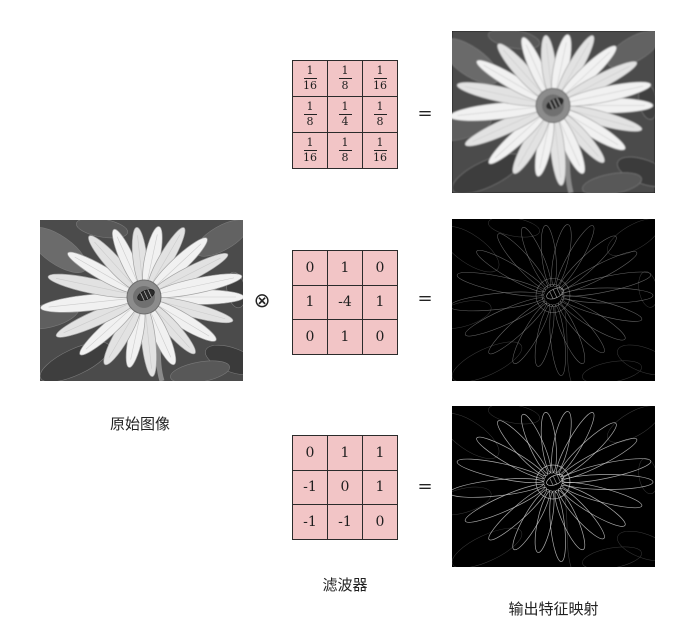 The height and width of the screenshot is (641, 691). I want to click on fraction-denominator: 16, so click(380, 85).